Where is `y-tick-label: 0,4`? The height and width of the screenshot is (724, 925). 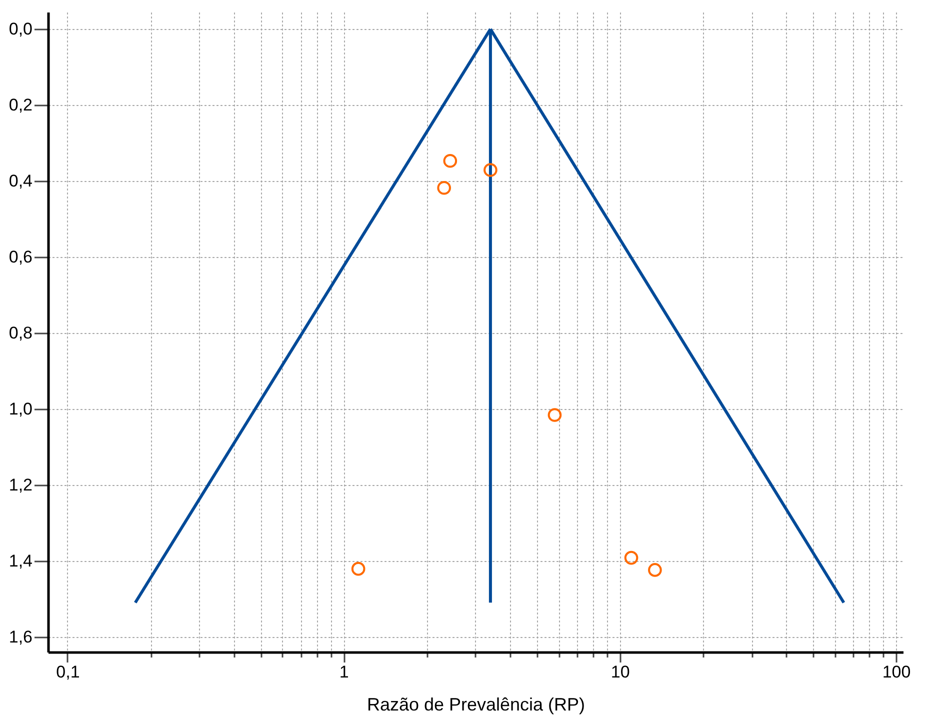 y-tick-label: 0,4 is located at coordinates (20, 181).